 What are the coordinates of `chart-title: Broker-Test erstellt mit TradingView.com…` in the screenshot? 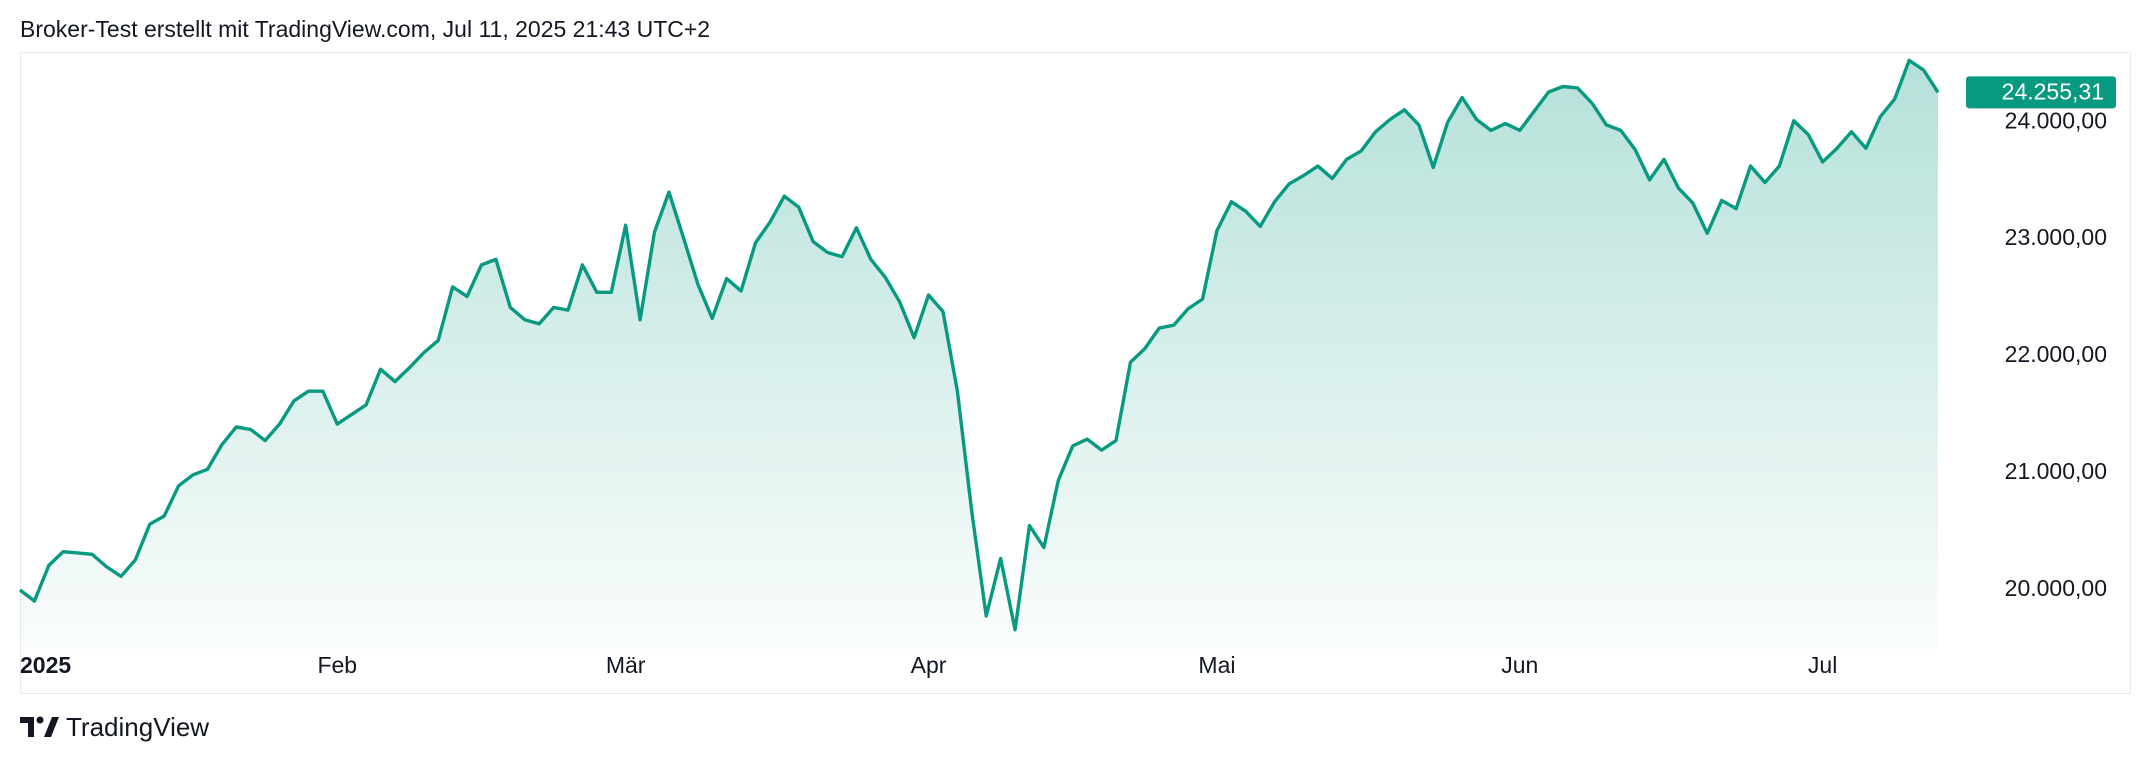 It's located at (365, 29).